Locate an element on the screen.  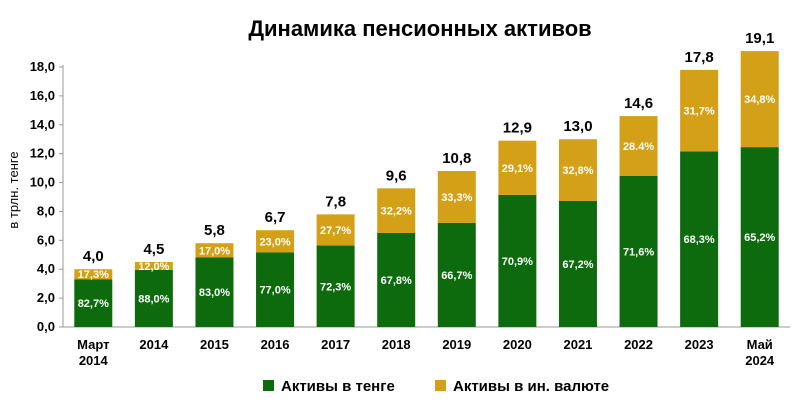
bar-foreign-label: 27,7% is located at coordinates (335, 231).